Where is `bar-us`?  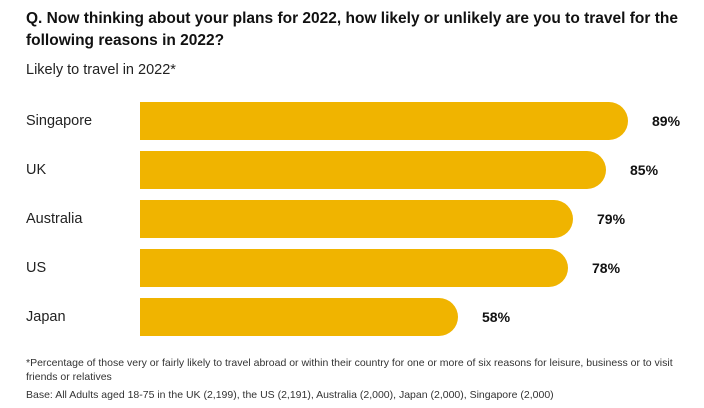
bar-us is located at coordinates (354, 268).